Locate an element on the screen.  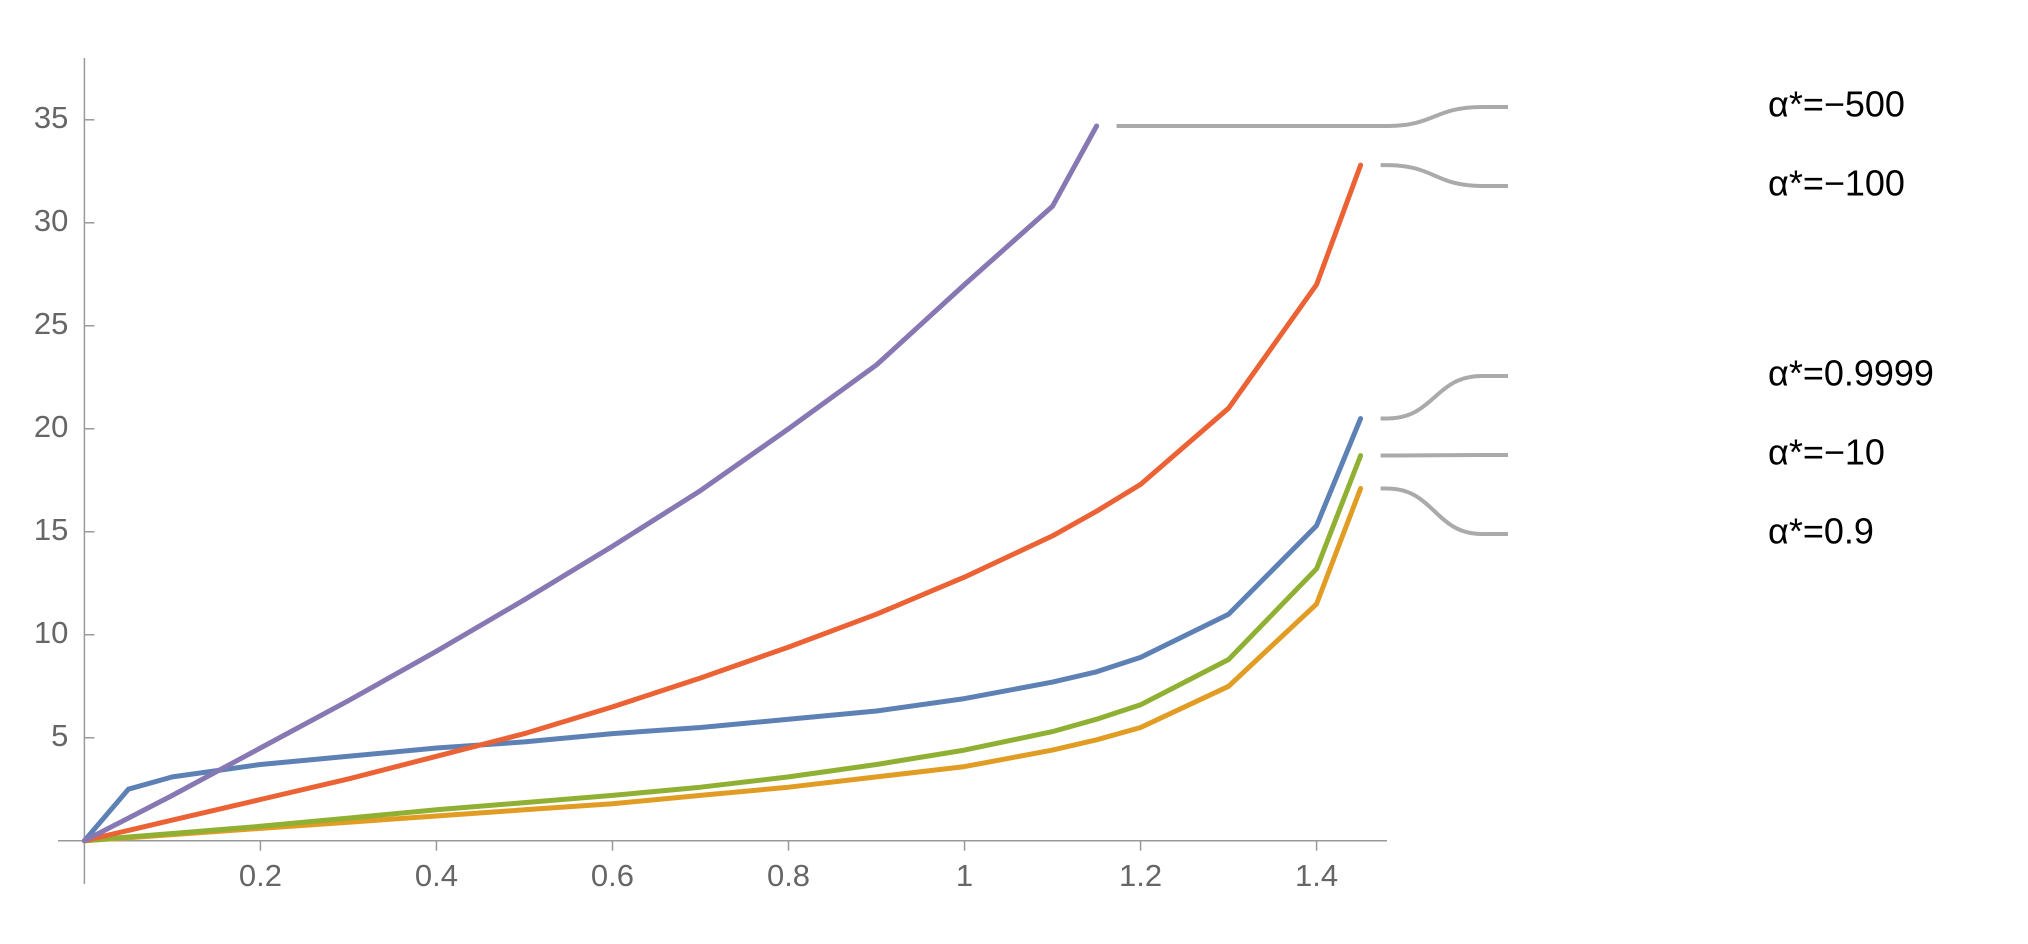
x-tick-label: 0.4 is located at coordinates (436, 875).